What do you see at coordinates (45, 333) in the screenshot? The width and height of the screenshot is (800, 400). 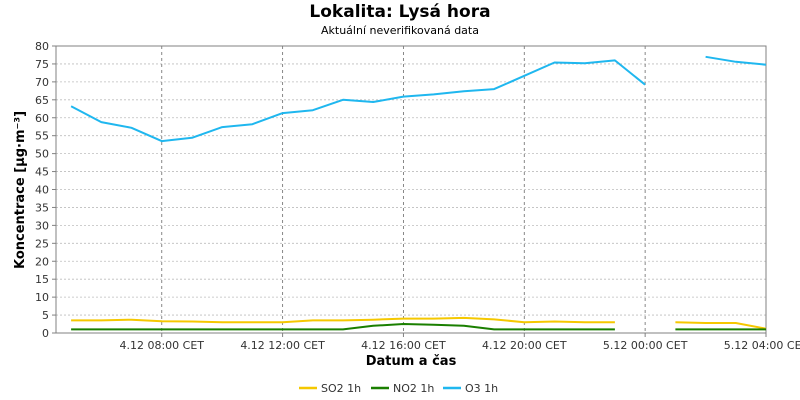 I see `y-tick-label: 0` at bounding box center [45, 333].